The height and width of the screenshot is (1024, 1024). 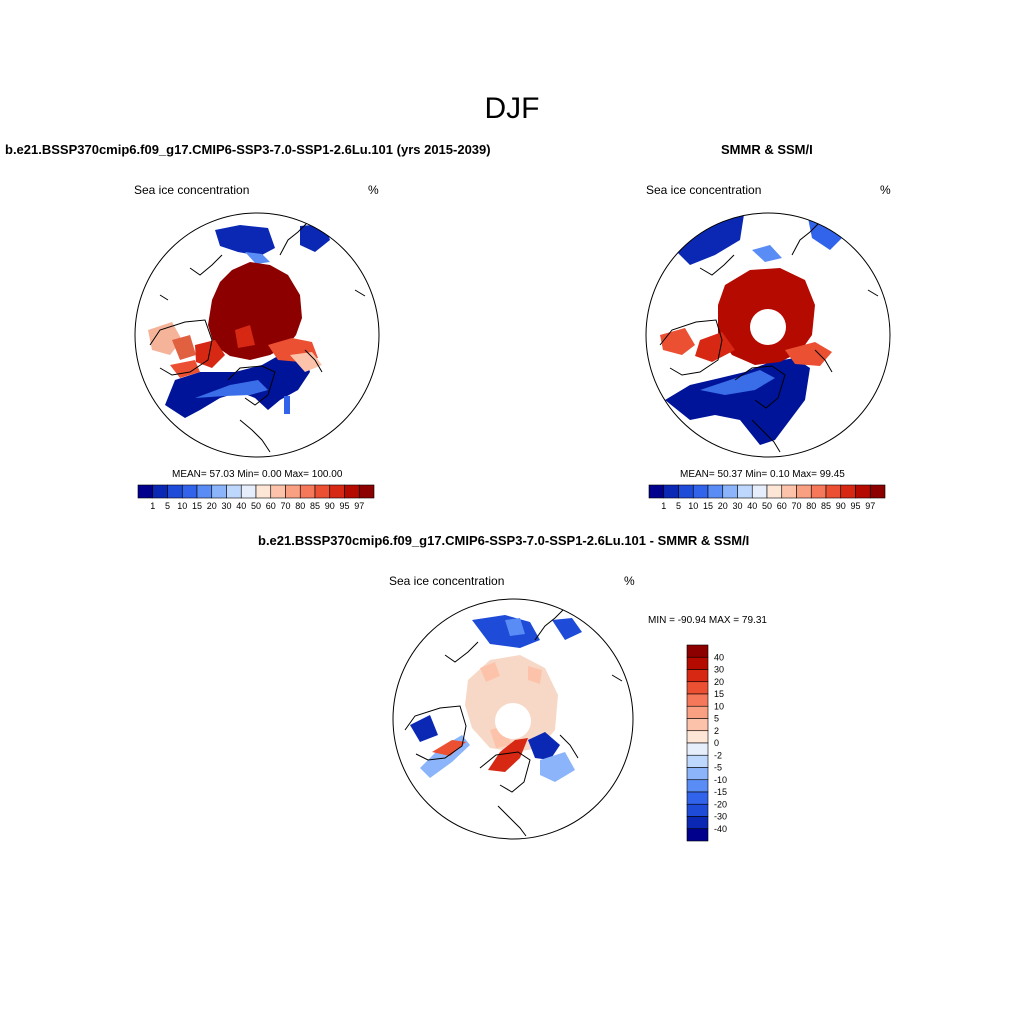 I want to click on model-colorbar-label: 85, so click(x=315, y=506).